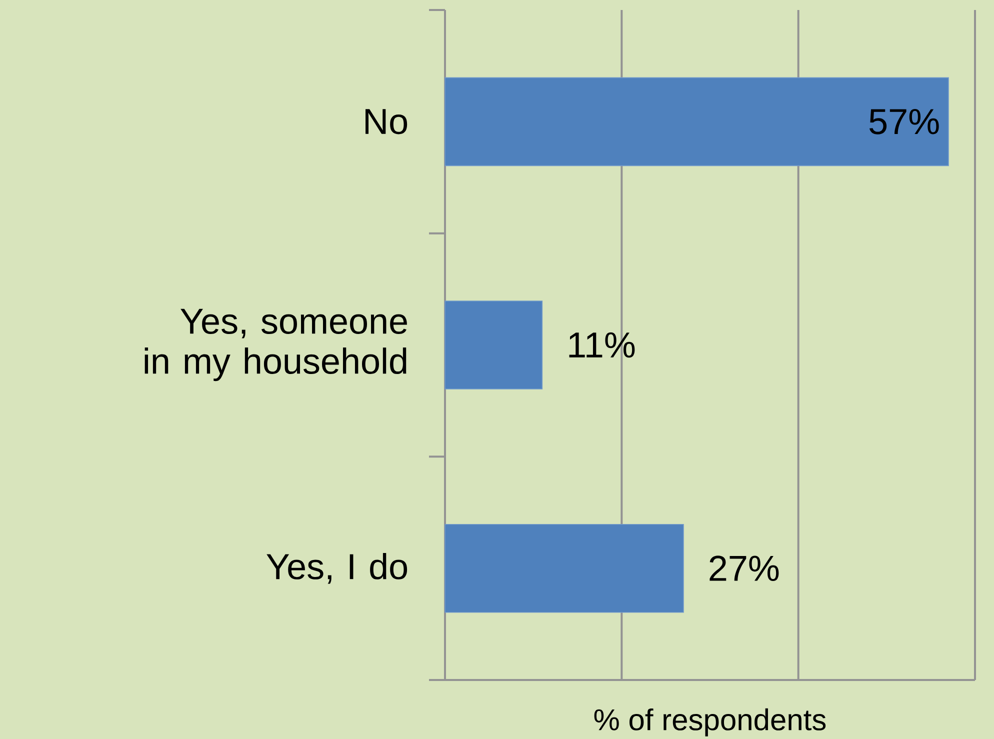  I want to click on data-label: 27%, so click(744, 569).